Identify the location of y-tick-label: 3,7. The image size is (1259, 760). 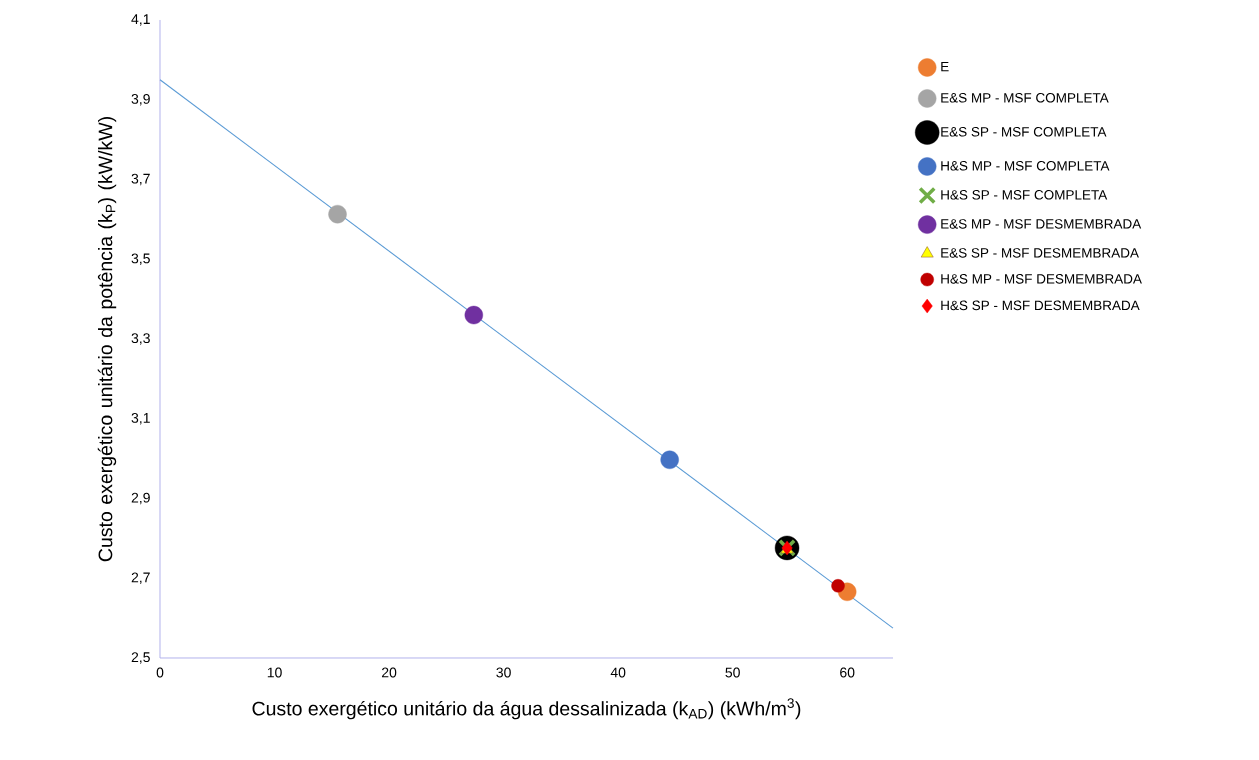
(140, 179).